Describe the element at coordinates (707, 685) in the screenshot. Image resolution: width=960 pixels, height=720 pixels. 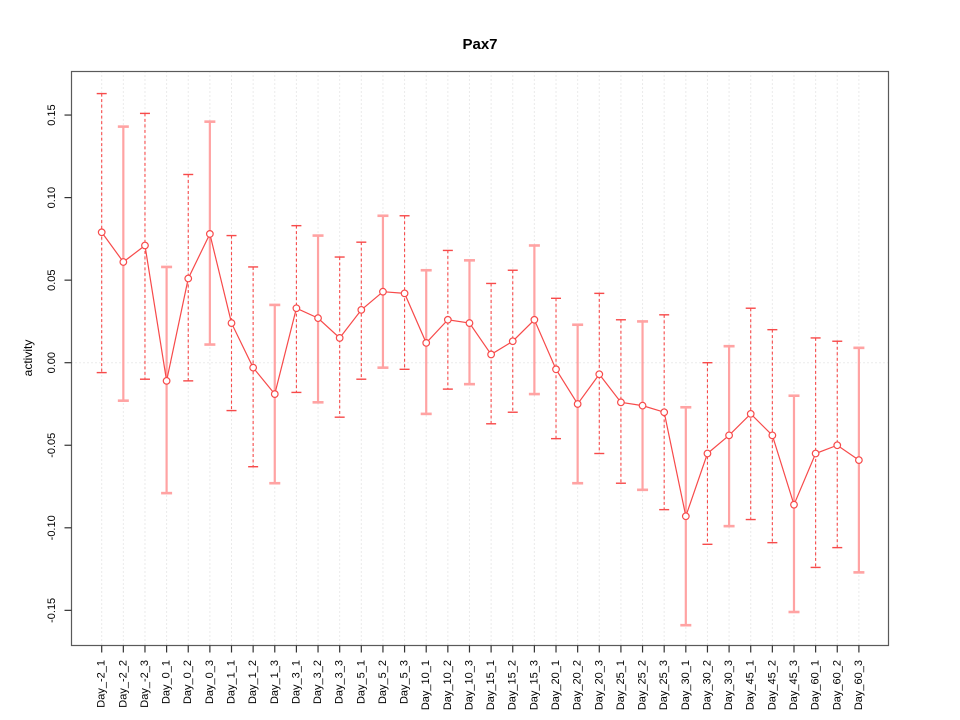
I see `x-tick-label: Day_30_2` at that location.